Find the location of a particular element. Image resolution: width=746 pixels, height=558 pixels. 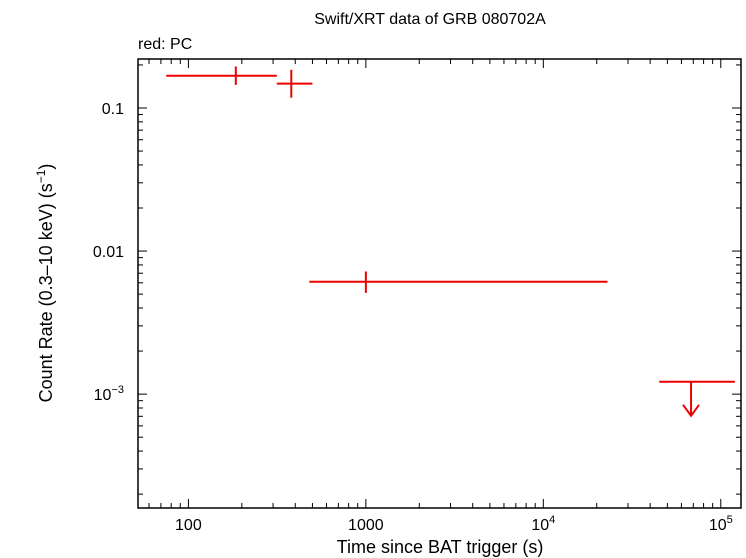

y-tick-label: 0.1 is located at coordinates (113, 109).